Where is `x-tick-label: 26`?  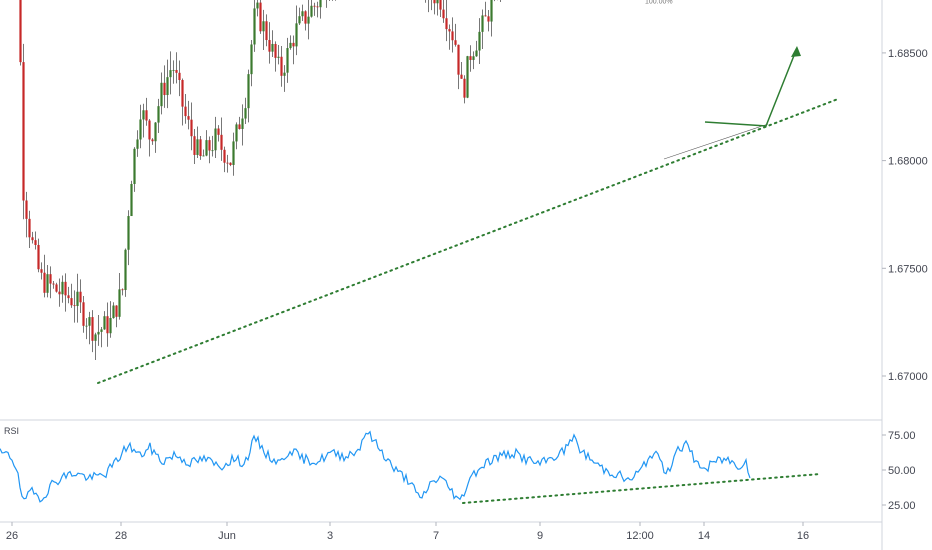
x-tick-label: 26 is located at coordinates (12, 536).